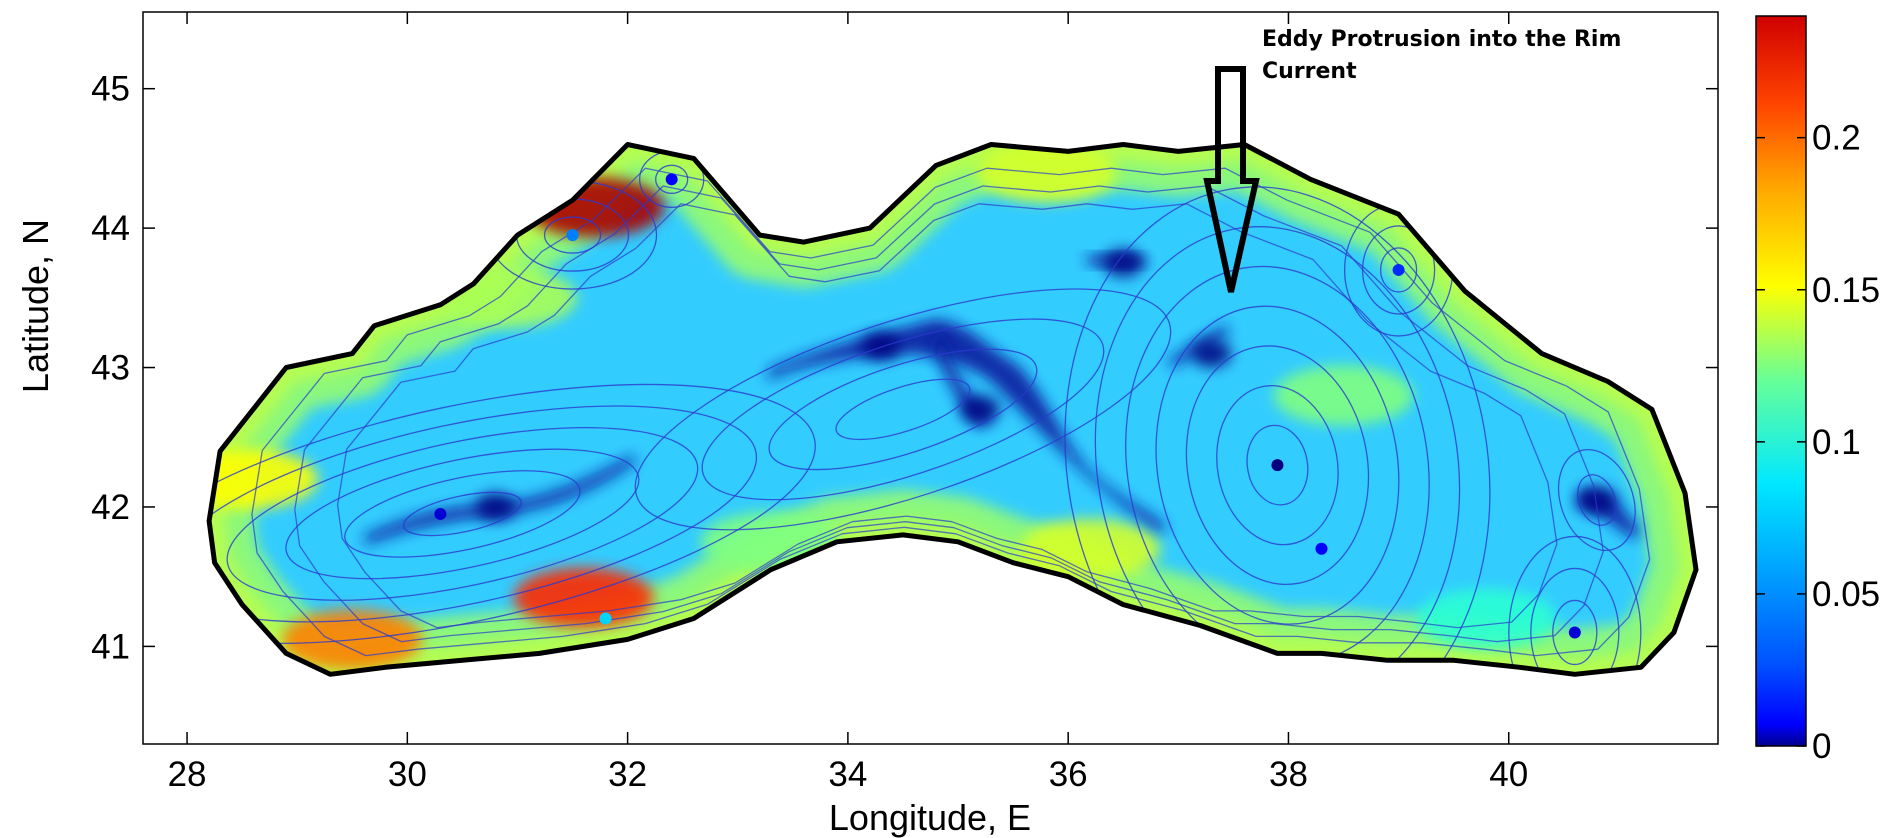 Image resolution: width=1890 pixels, height=838 pixels. Describe the element at coordinates (1288, 774) in the screenshot. I see `x-tick-label: 38` at that location.